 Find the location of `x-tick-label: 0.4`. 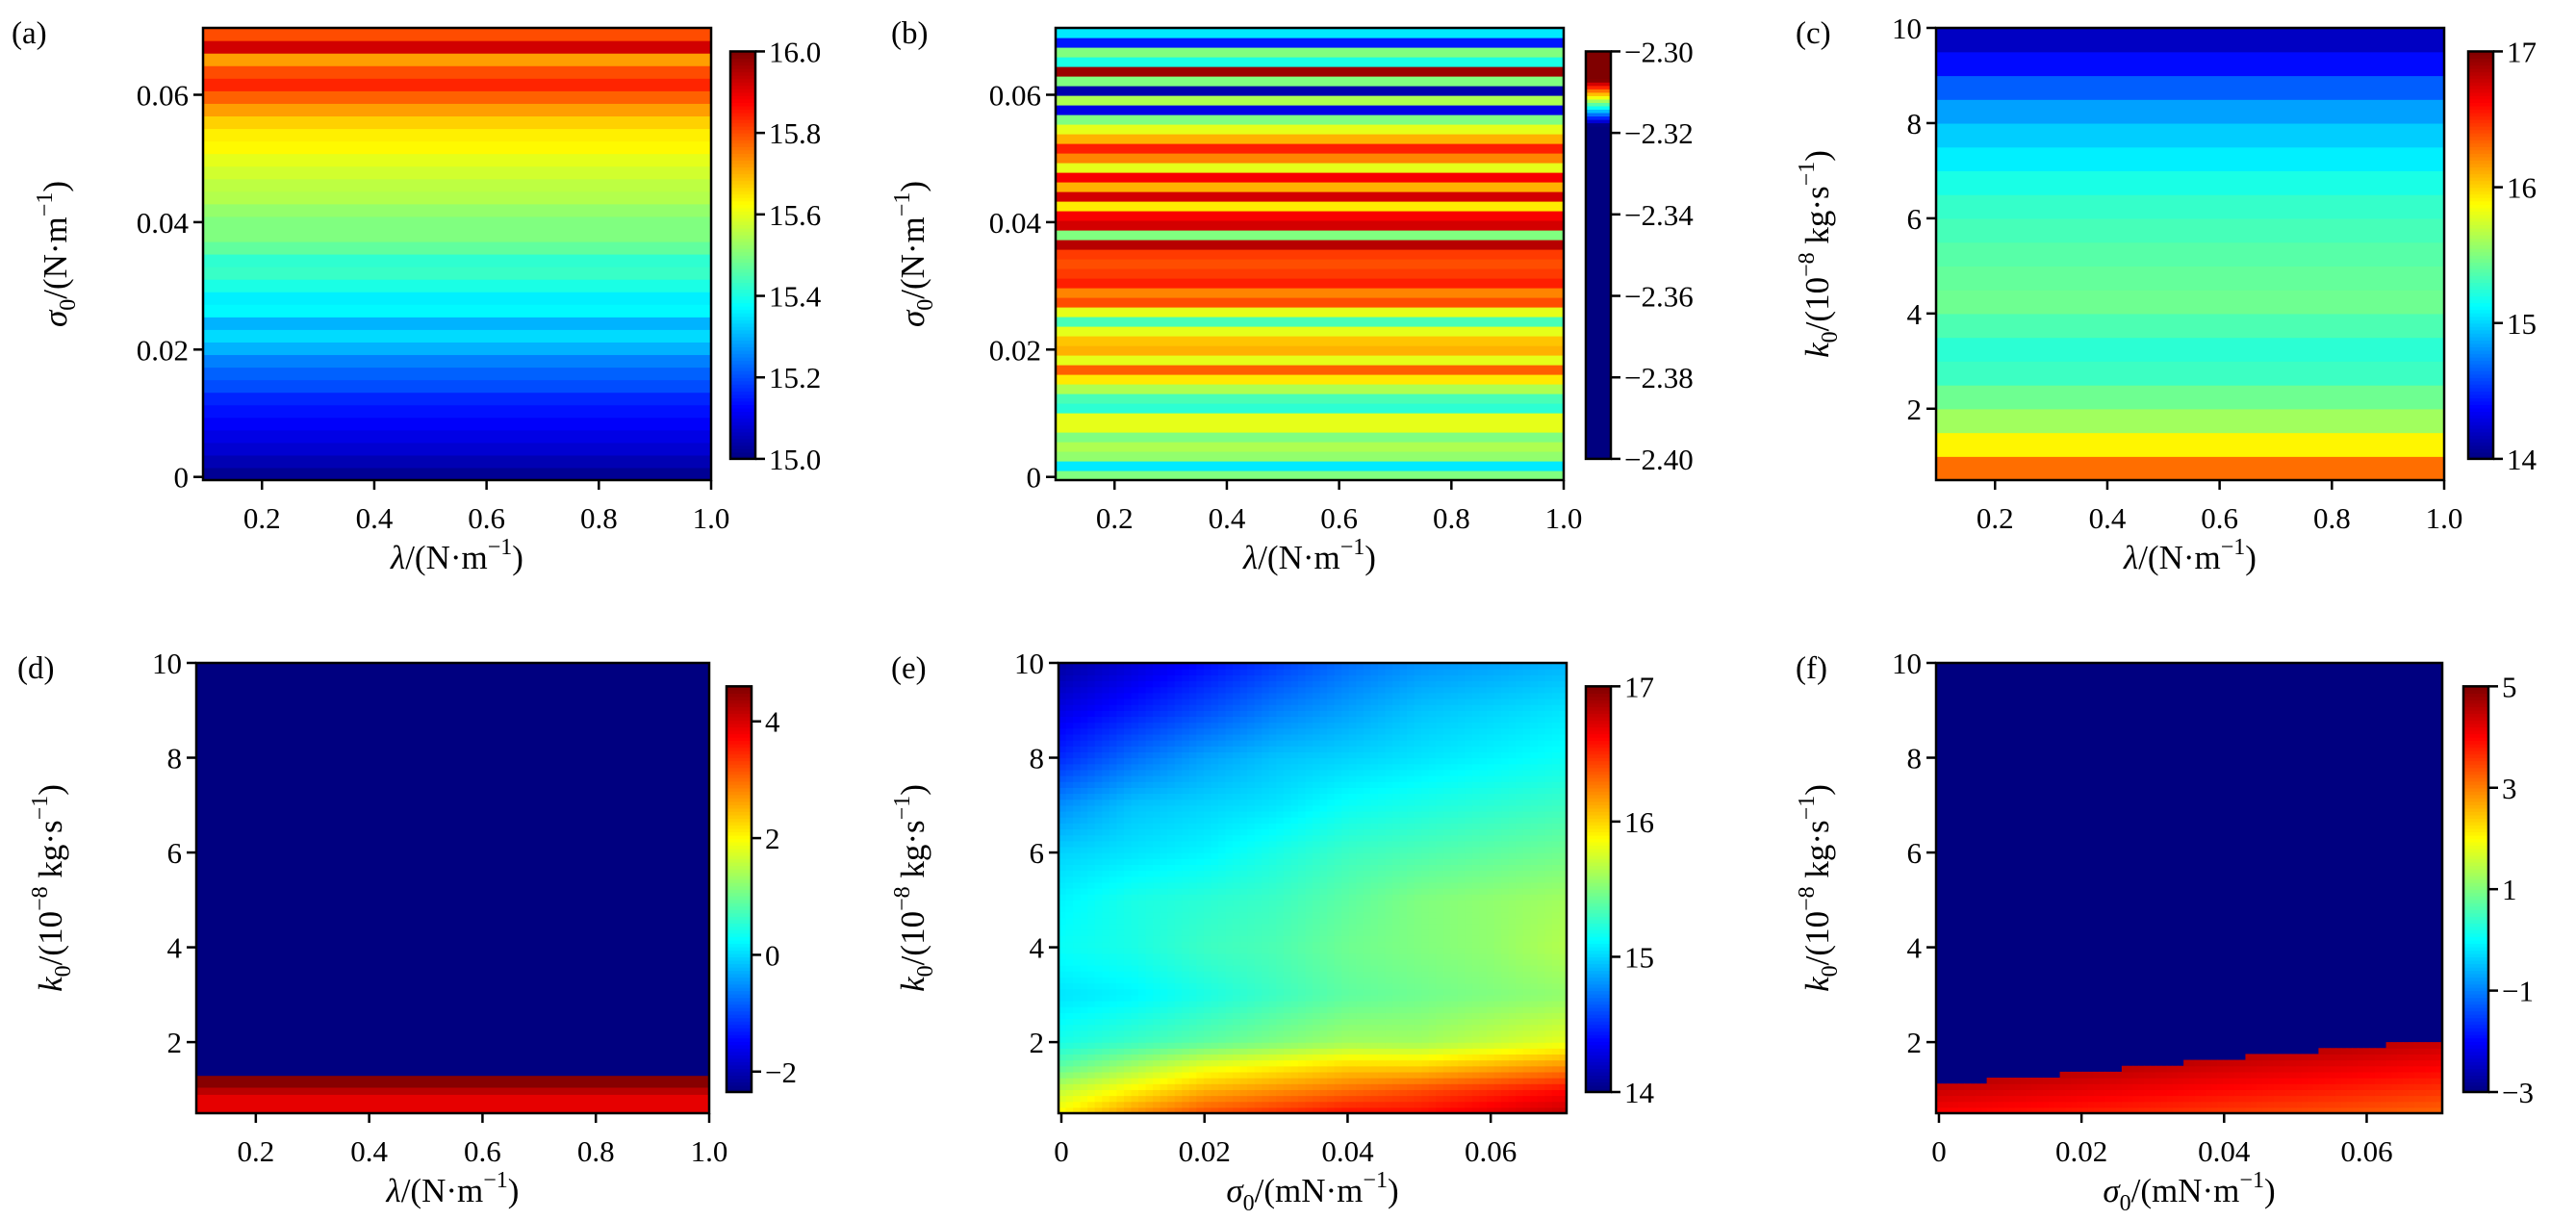

x-tick-label: 0.4 is located at coordinates (369, 1151).